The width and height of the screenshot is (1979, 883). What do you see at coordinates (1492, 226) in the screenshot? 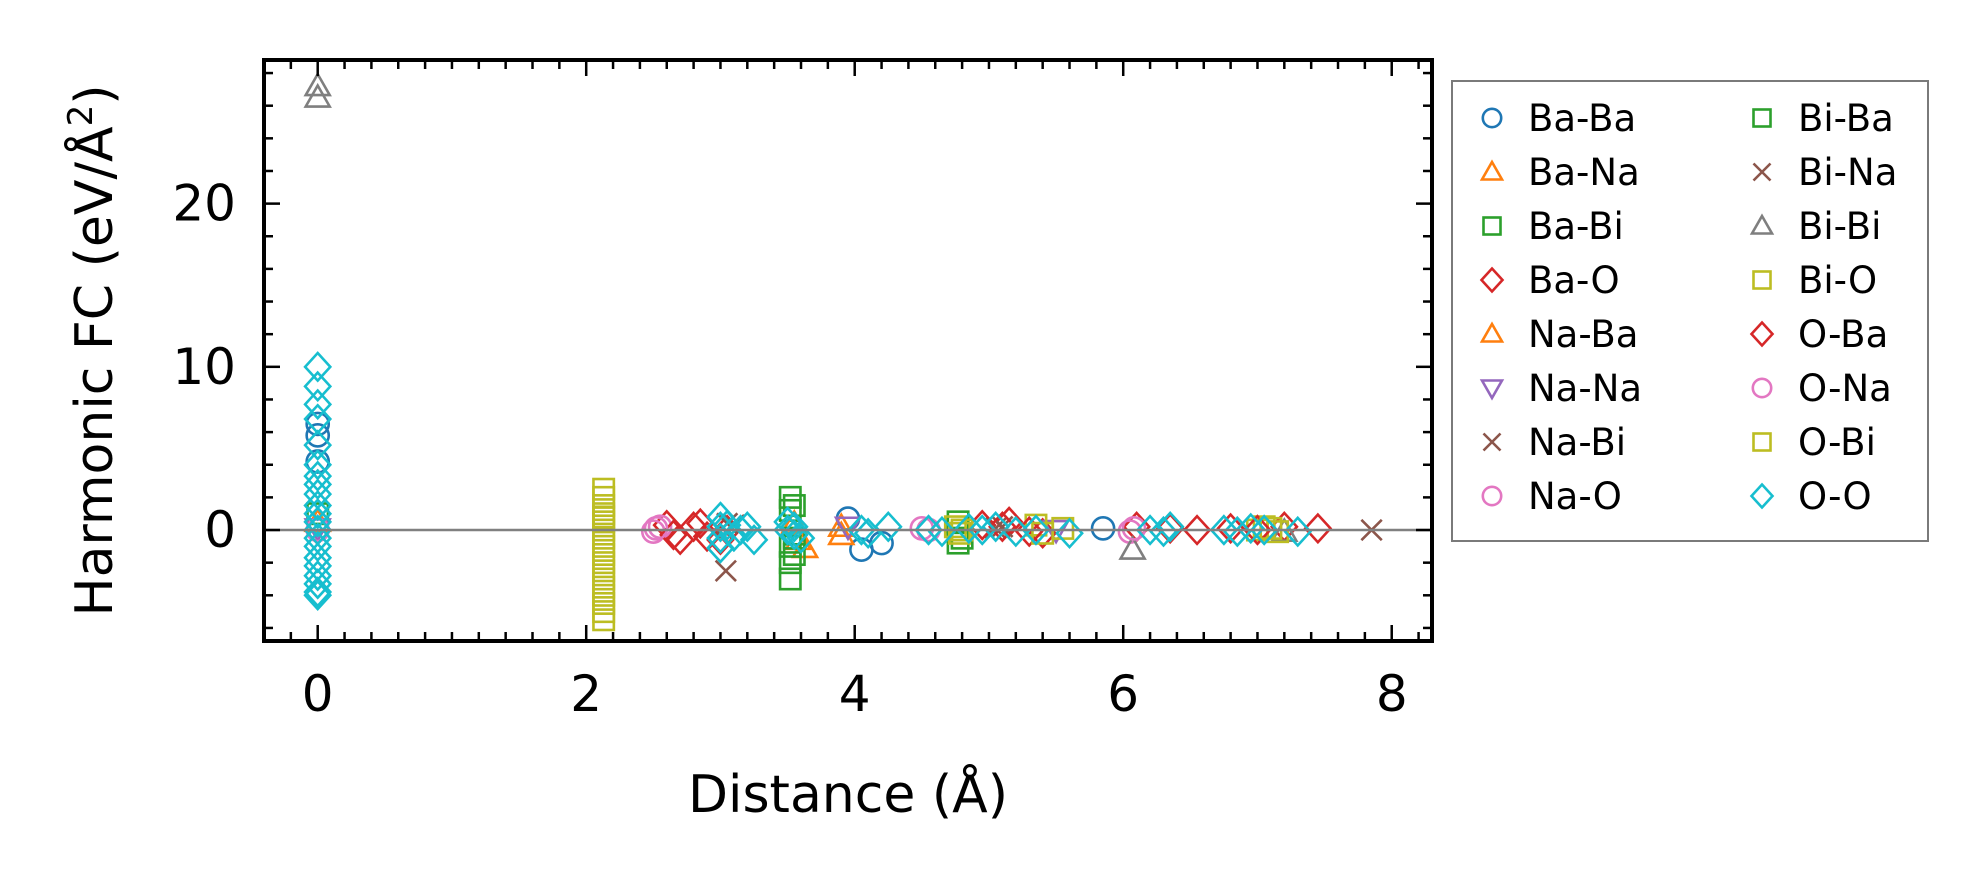
I see `legend-marker-ba-bi` at bounding box center [1492, 226].